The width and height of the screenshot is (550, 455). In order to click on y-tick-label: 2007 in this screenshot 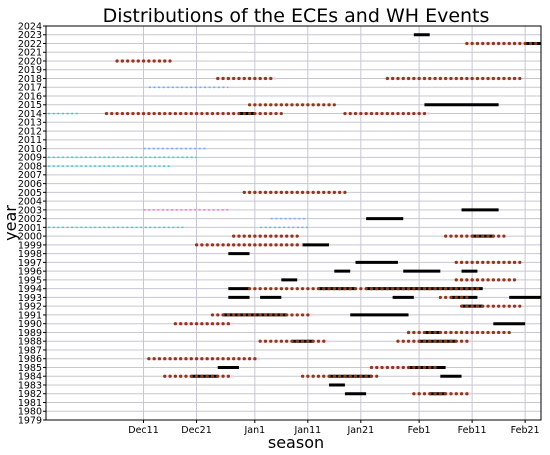, I will do `click(30, 175)`.